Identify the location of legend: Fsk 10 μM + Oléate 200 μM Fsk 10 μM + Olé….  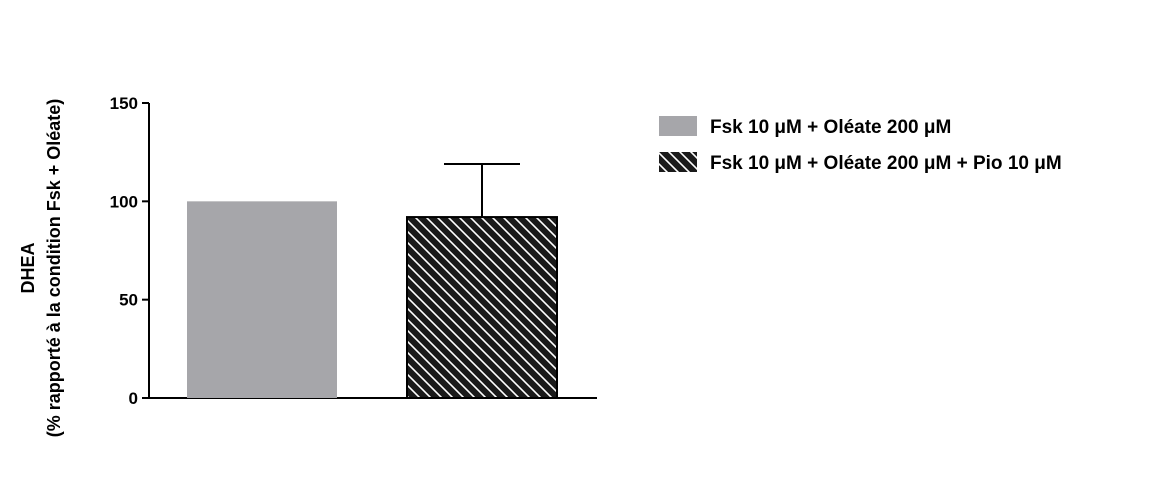
(860, 145).